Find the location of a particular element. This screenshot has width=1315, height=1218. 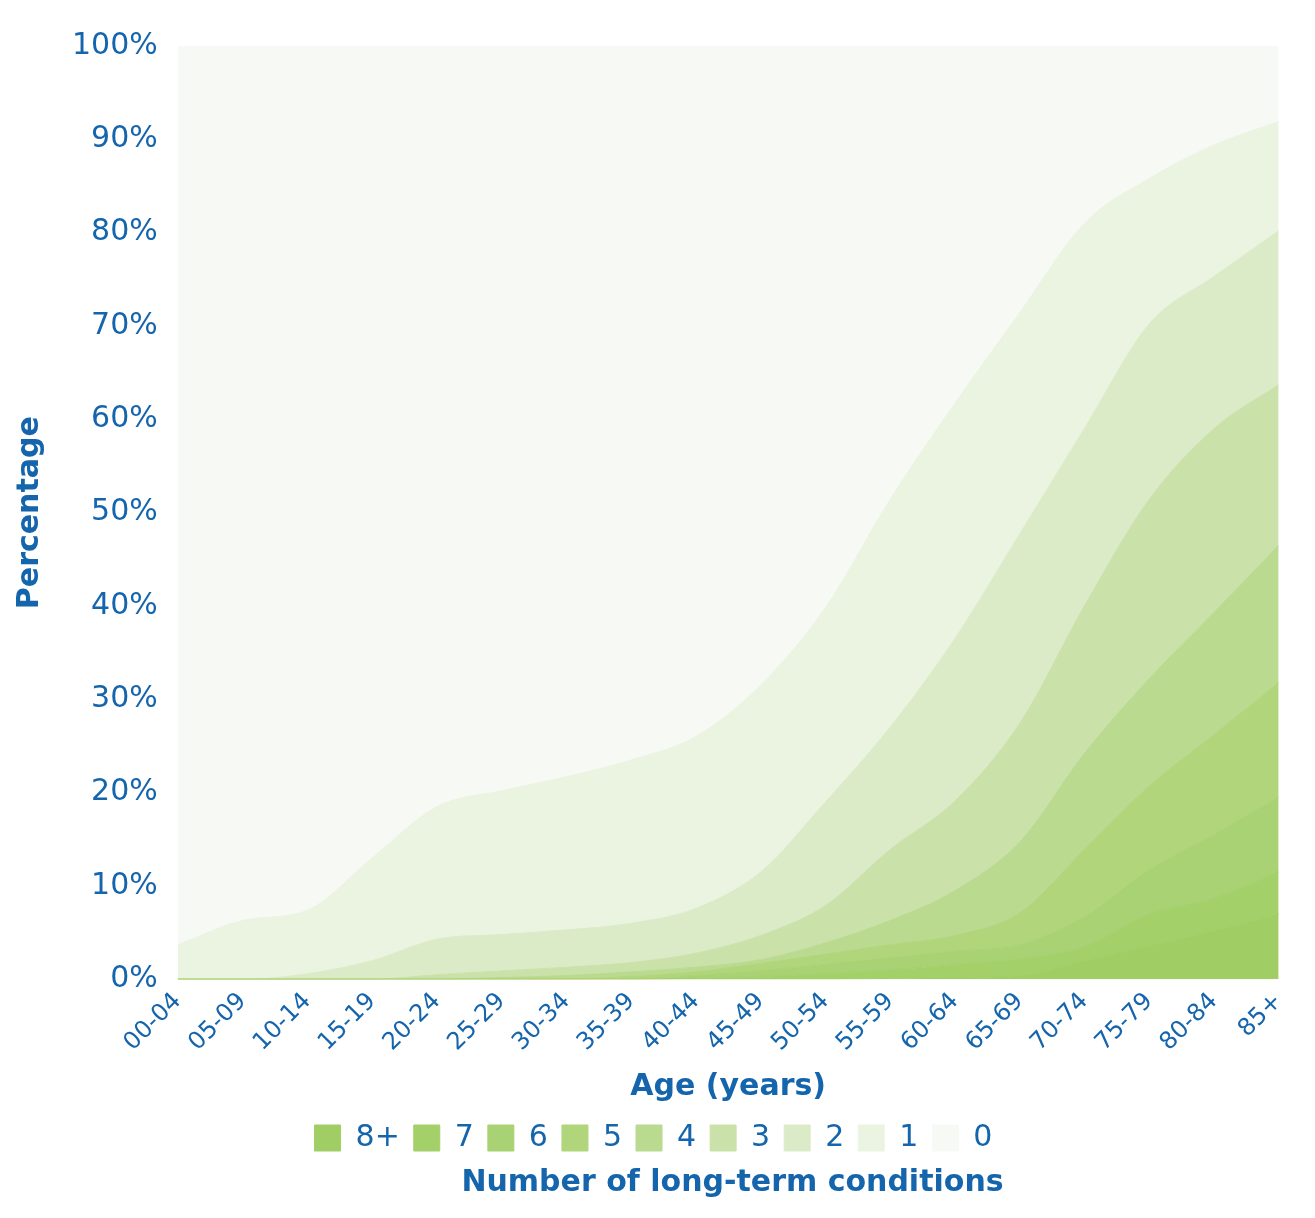

legend-label: 6 is located at coordinates (538, 1135).